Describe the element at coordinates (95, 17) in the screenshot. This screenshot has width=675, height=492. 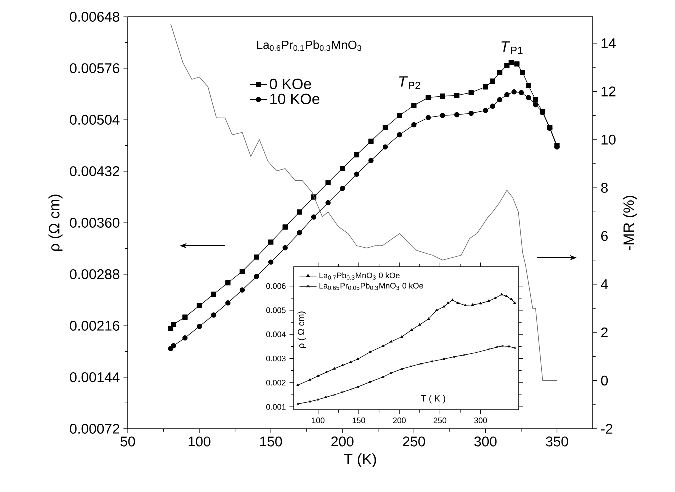
I see `y-tick-label: 0.00648` at that location.